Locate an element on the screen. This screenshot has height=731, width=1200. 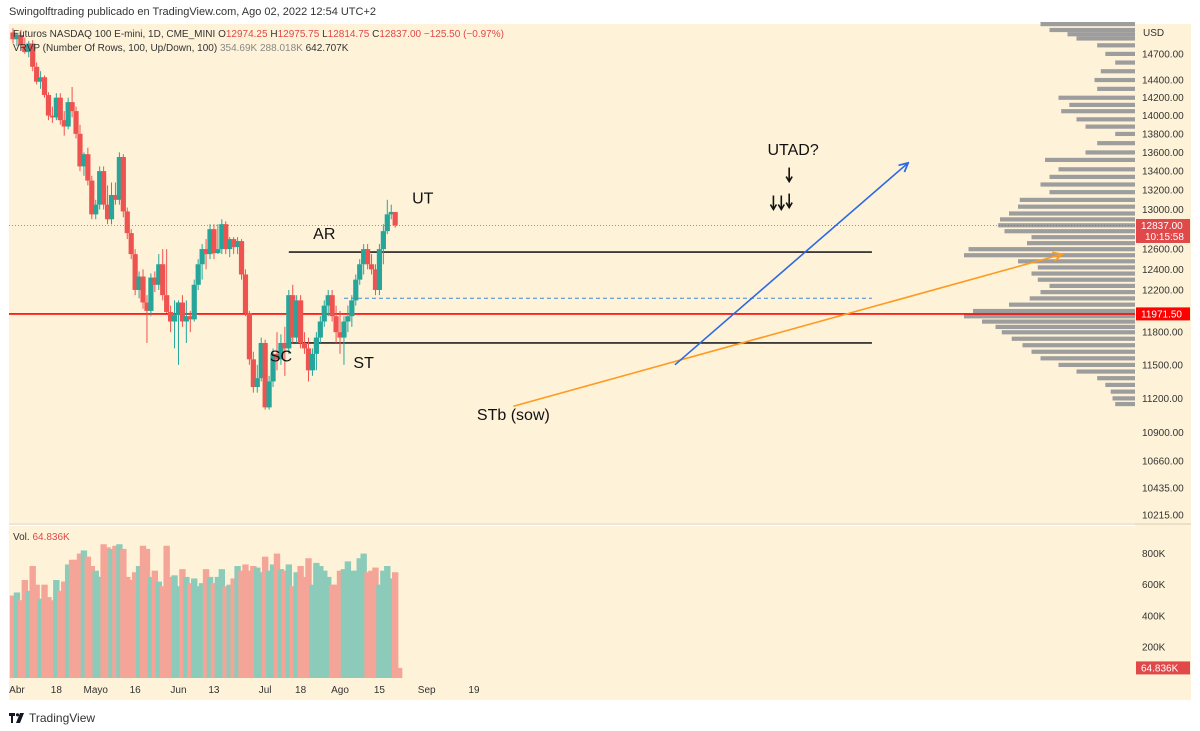
time-tick-label: Sep is located at coordinates (427, 690).